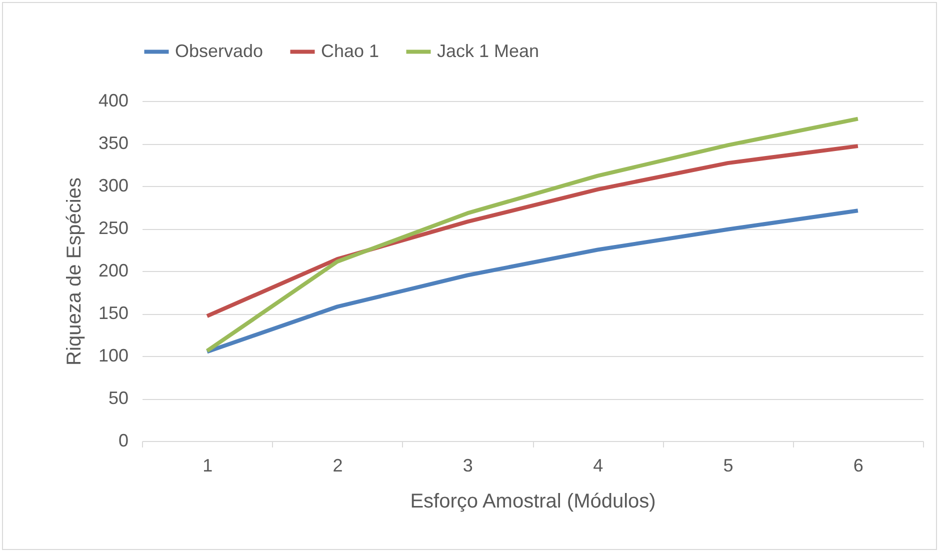 This screenshot has height=554, width=941. I want to click on y-tick-label: 300, so click(113, 186).